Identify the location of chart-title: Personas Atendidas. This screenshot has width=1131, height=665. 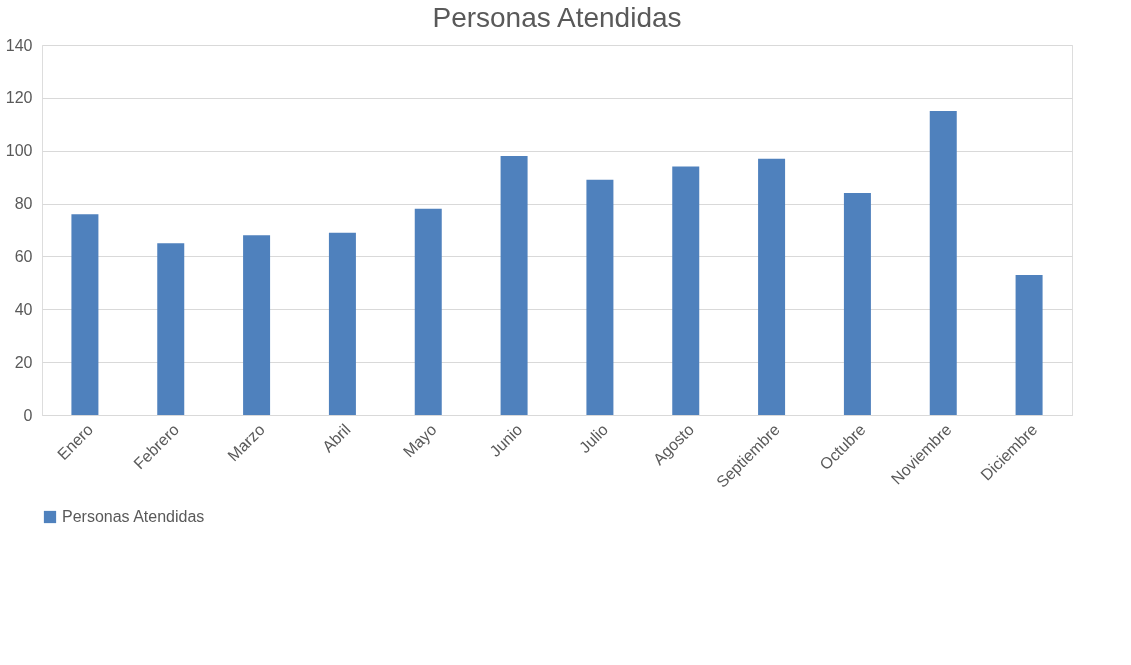
(557, 17).